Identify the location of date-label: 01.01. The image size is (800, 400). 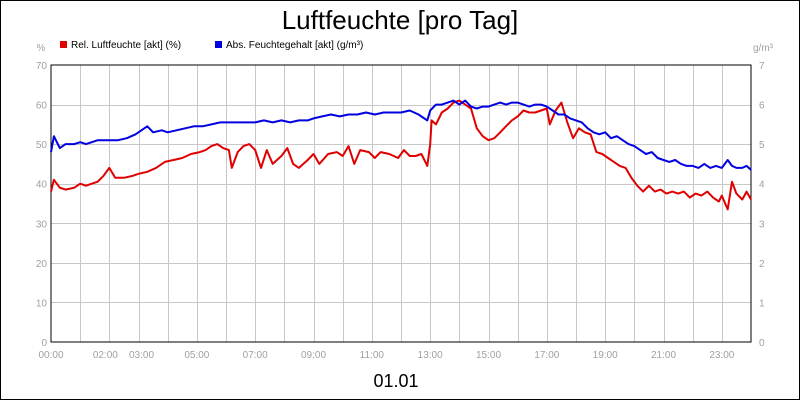
(395, 381).